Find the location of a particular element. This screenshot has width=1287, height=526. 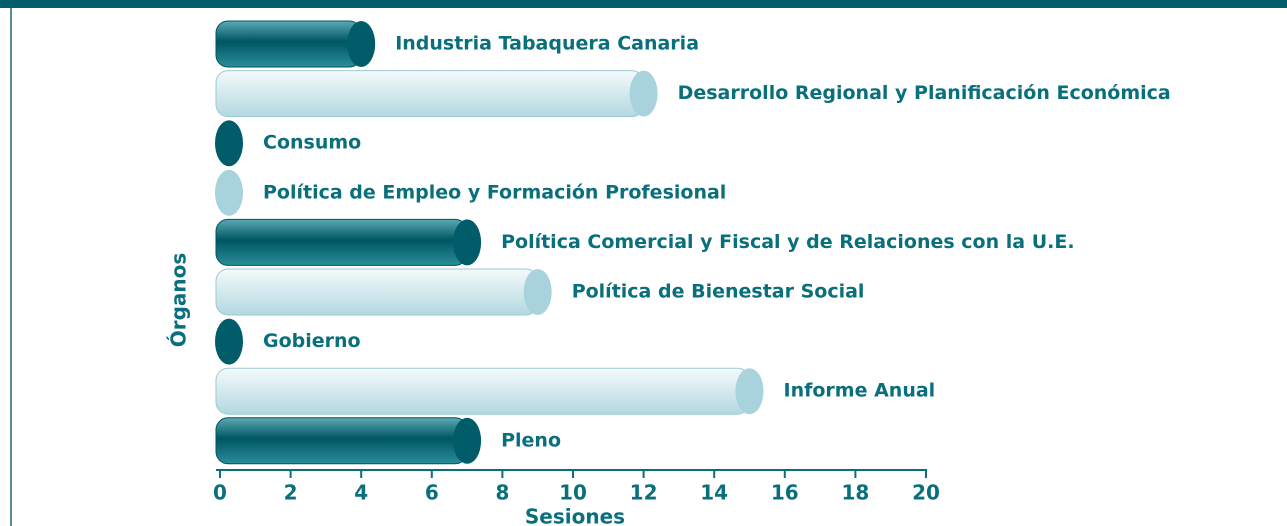

x-tick-label: 12 is located at coordinates (644, 493).